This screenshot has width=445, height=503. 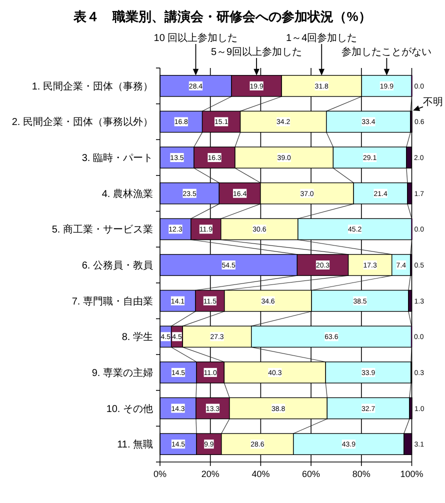 What do you see at coordinates (117, 266) in the screenshot?
I see `y-tick-label: 6. 公務員・教員` at bounding box center [117, 266].